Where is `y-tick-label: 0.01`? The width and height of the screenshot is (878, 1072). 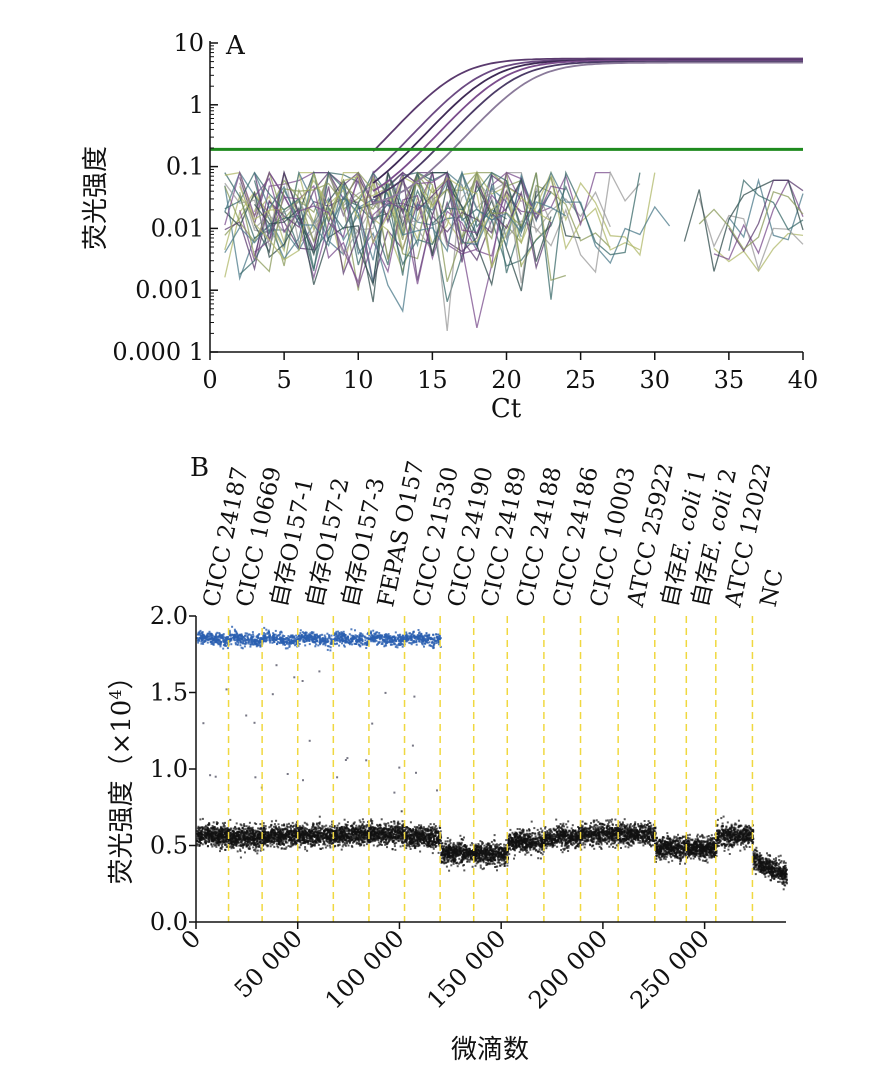
y-tick-label: 0.01 is located at coordinates (177, 228).